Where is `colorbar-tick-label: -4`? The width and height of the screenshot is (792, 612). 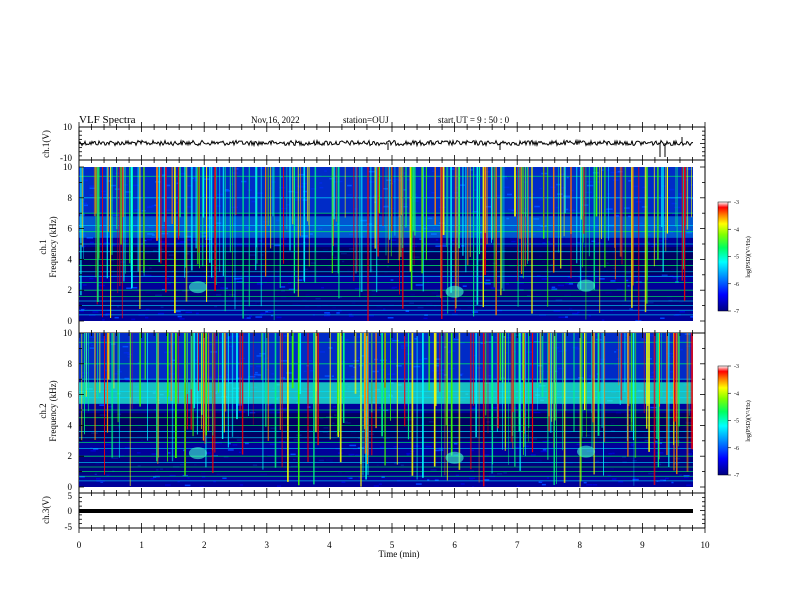
colorbar-tick-label: -4 is located at coordinates (736, 394).